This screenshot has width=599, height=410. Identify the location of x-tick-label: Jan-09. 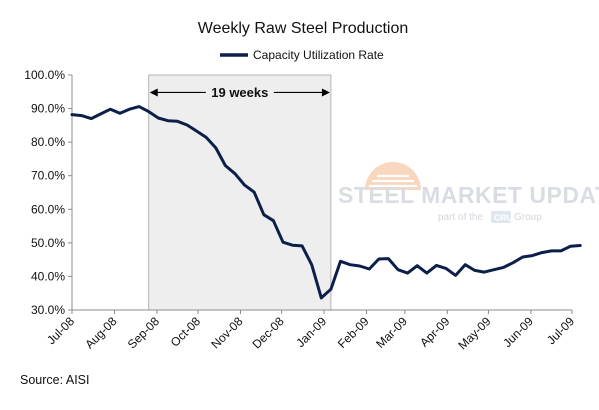
(311, 332).